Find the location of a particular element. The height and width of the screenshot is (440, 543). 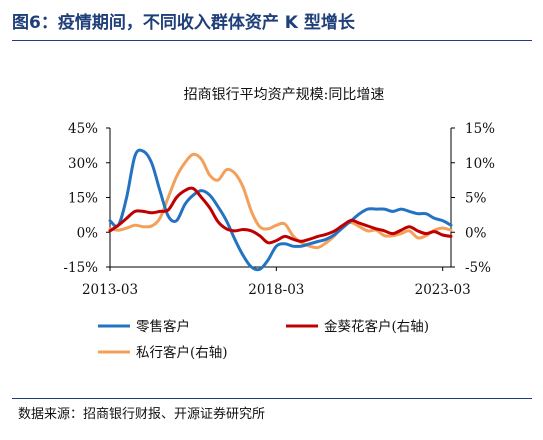

y-left-tick-label: 15% is located at coordinates (83, 199).